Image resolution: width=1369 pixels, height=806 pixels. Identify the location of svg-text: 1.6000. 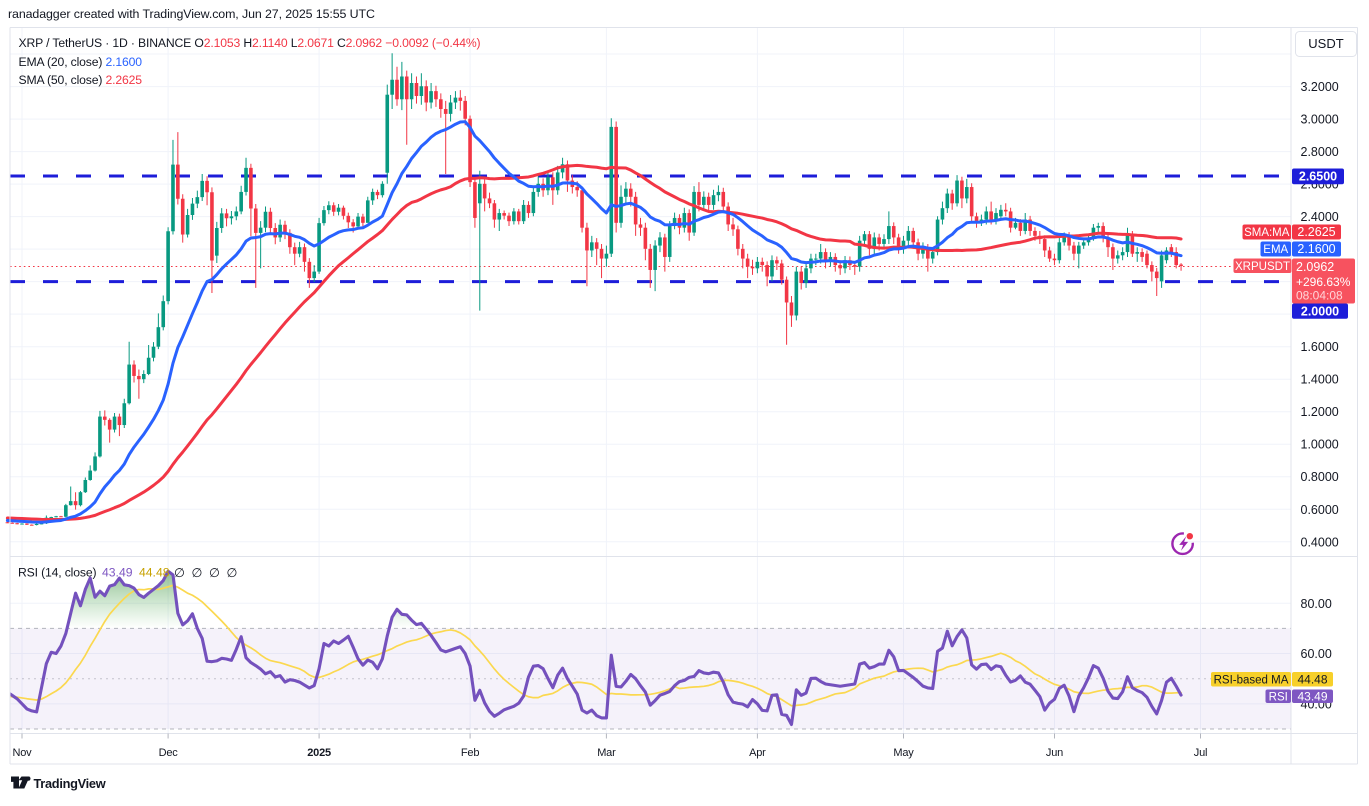
(1320, 347).